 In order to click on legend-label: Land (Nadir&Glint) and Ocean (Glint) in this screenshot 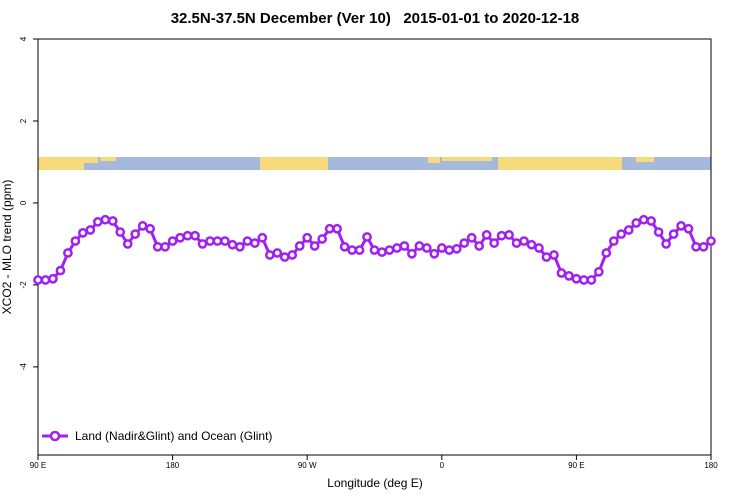, I will do `click(173, 436)`.